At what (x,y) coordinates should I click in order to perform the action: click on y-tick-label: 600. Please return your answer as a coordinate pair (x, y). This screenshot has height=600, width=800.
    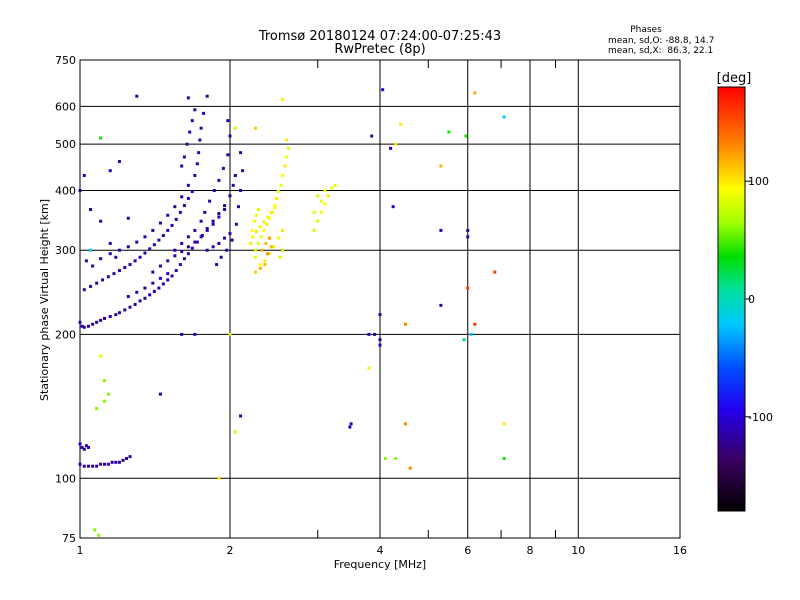
    Looking at the image, I should click on (65, 106).